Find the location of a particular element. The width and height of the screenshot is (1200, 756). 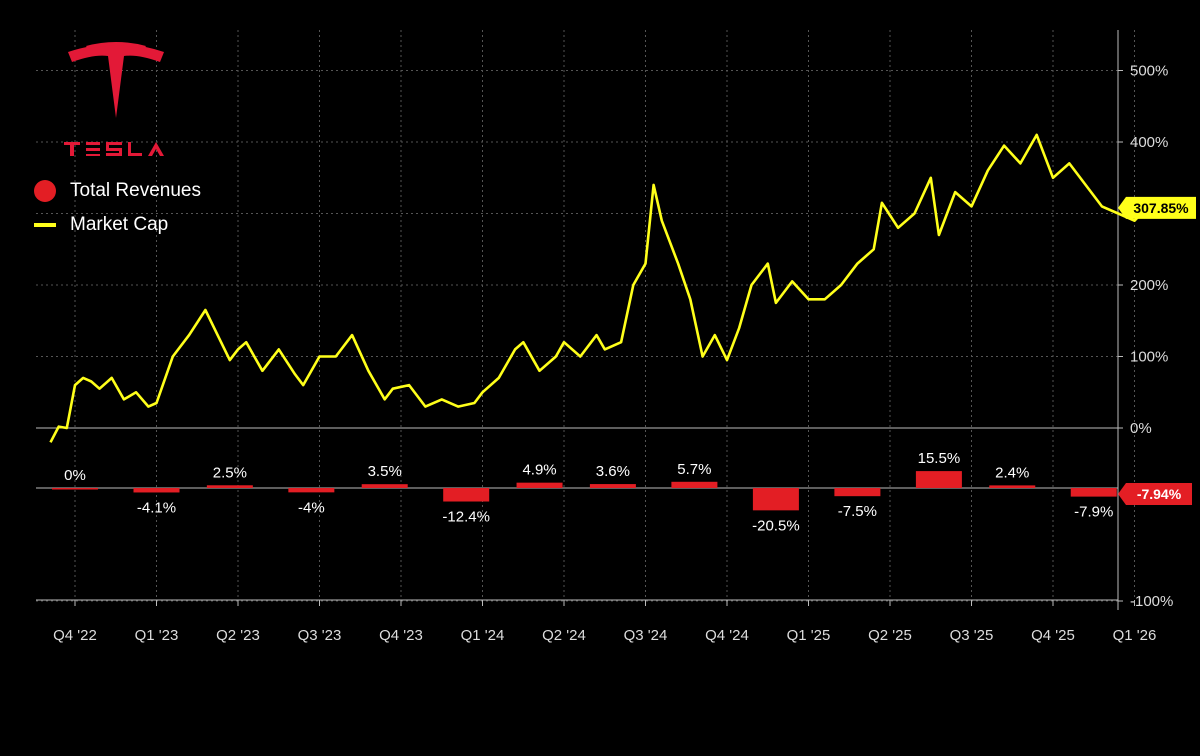

legend-line-icon is located at coordinates (45, 225).